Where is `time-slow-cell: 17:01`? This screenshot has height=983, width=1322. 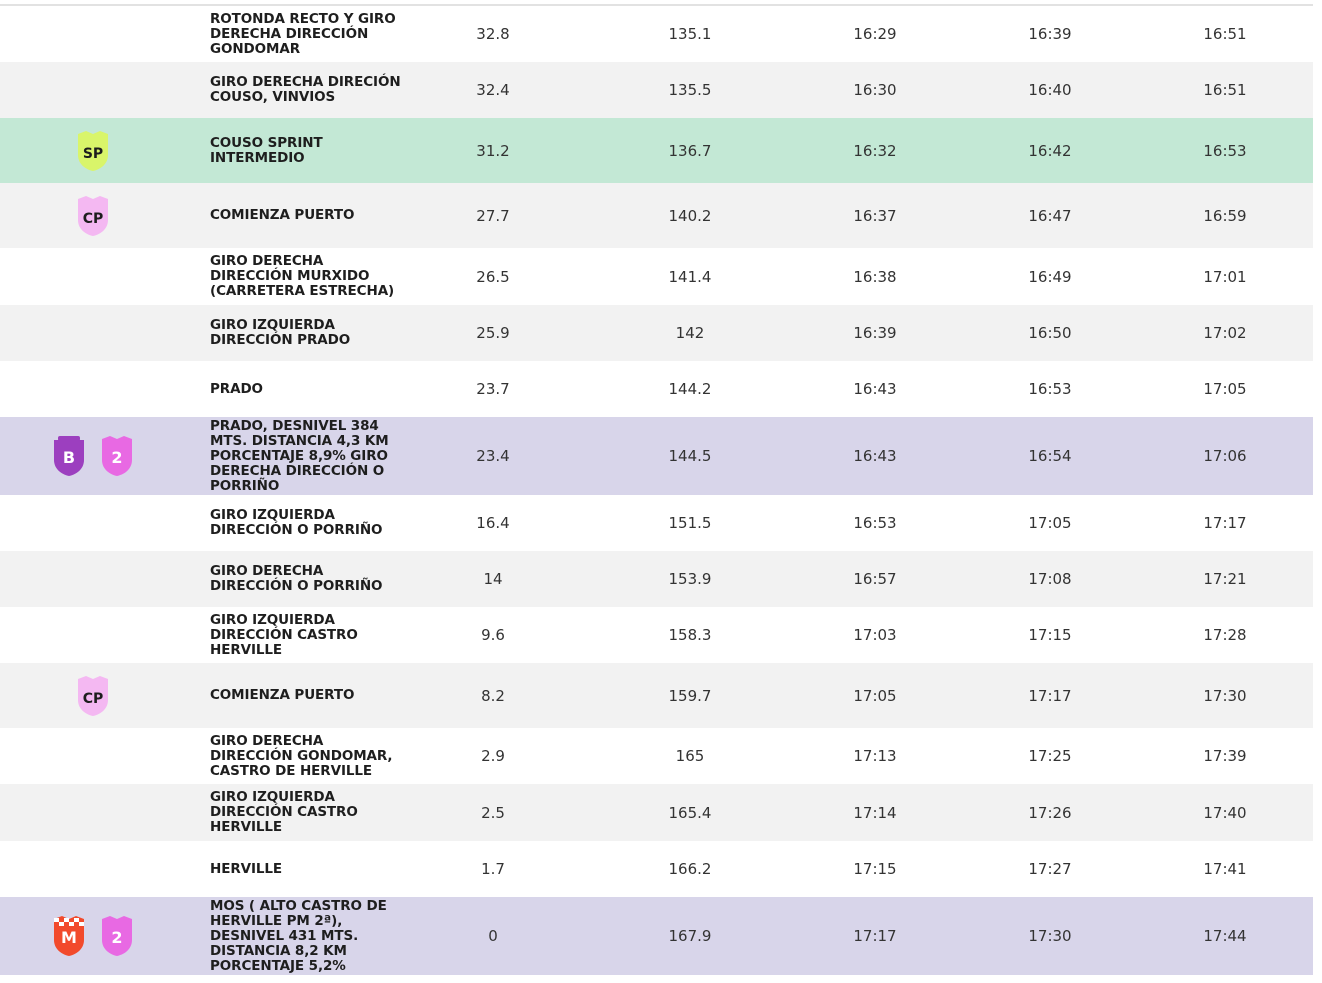
time-slow-cell: 17:01 is located at coordinates (1225, 276).